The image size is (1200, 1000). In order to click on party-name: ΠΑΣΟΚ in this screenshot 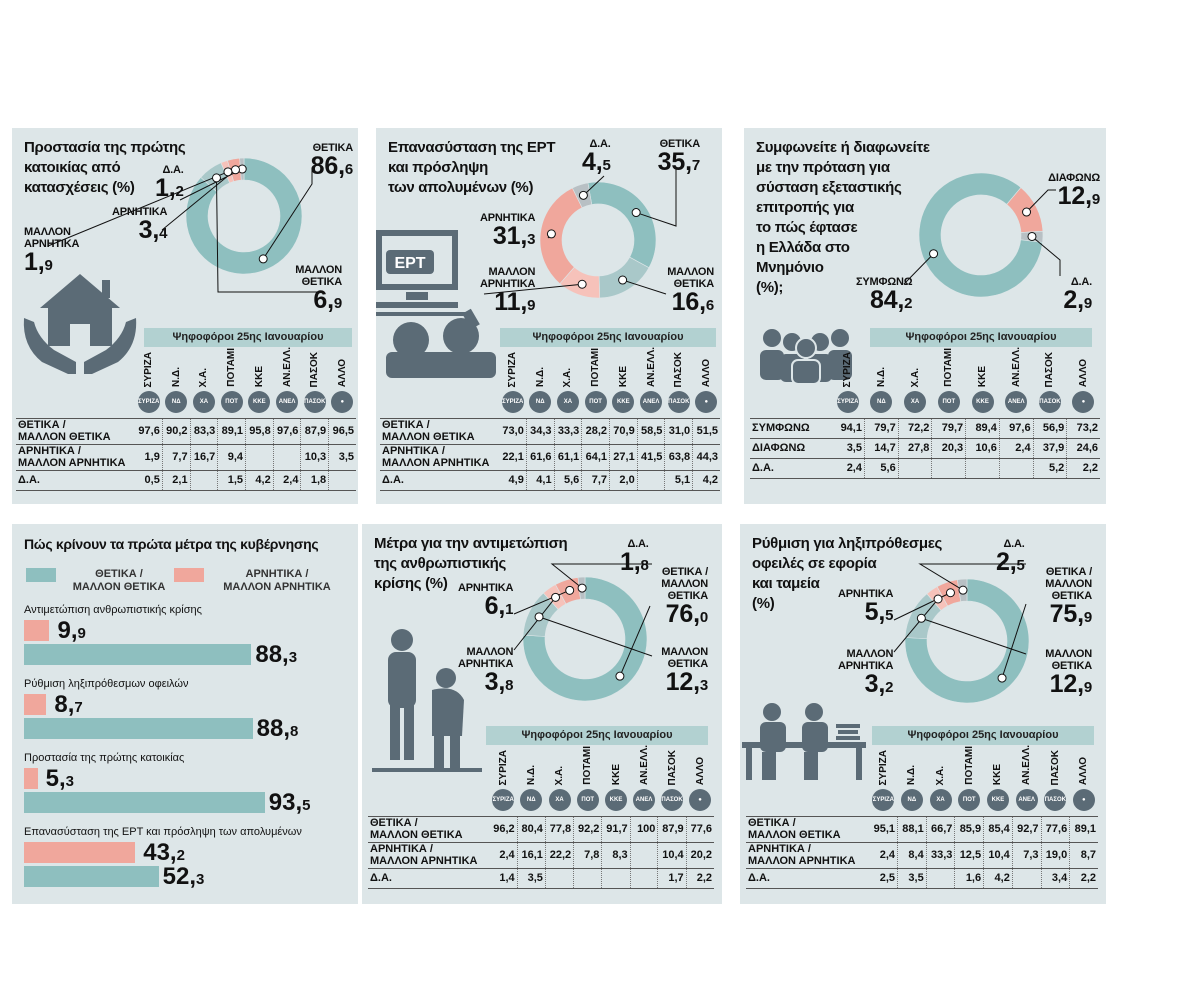, I will do `click(1055, 767)`.